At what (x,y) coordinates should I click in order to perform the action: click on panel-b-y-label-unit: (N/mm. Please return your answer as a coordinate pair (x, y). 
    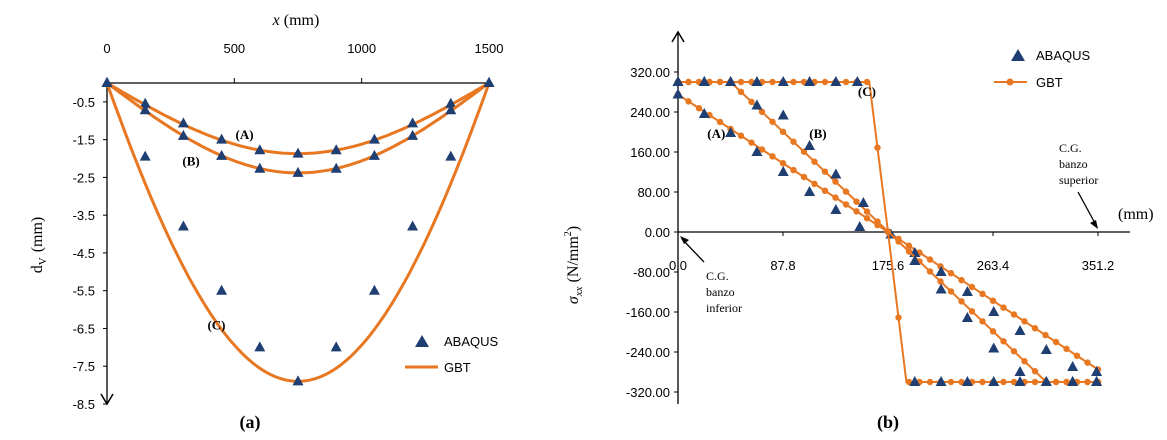
    Looking at the image, I should click on (573, 259).